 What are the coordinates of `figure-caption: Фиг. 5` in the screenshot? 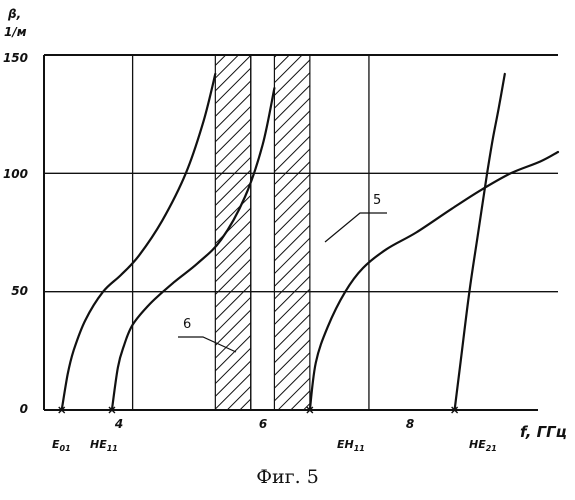 It's located at (287, 477).